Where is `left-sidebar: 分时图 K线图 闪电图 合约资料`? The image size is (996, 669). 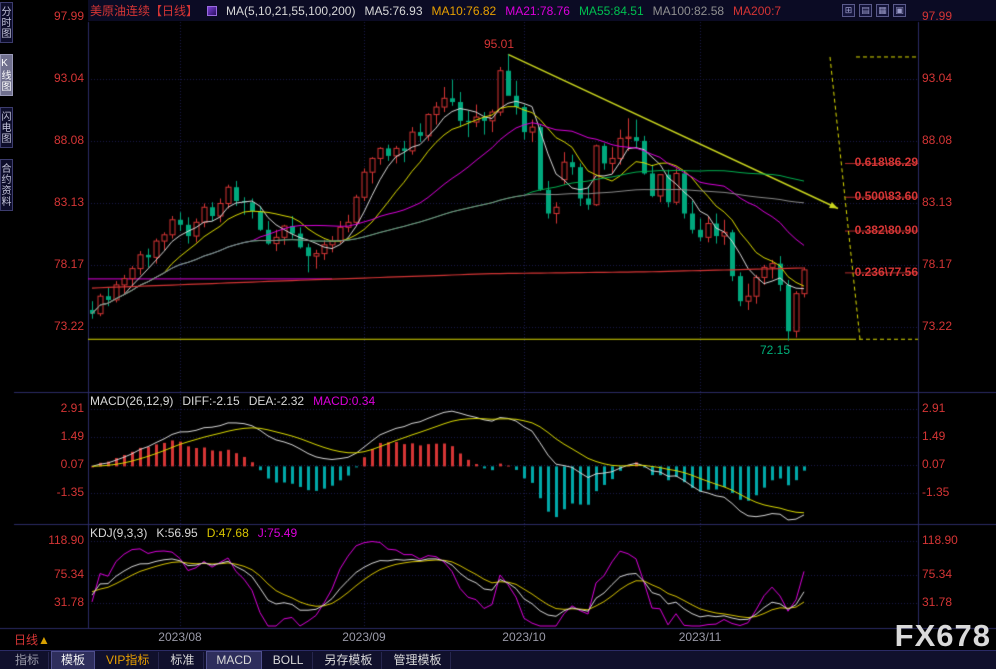 left-sidebar: 分时图 K线图 闪电图 合约资料 is located at coordinates (7, 106).